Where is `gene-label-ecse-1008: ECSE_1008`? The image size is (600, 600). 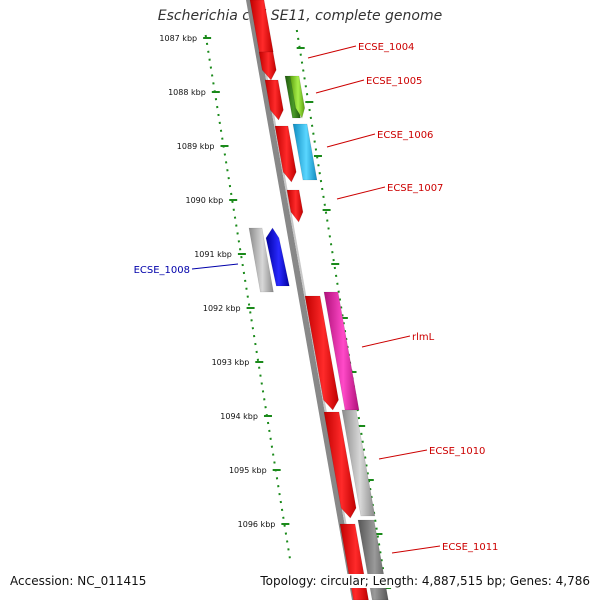 gene-label-ecse-1008: ECSE_1008 is located at coordinates (162, 270).